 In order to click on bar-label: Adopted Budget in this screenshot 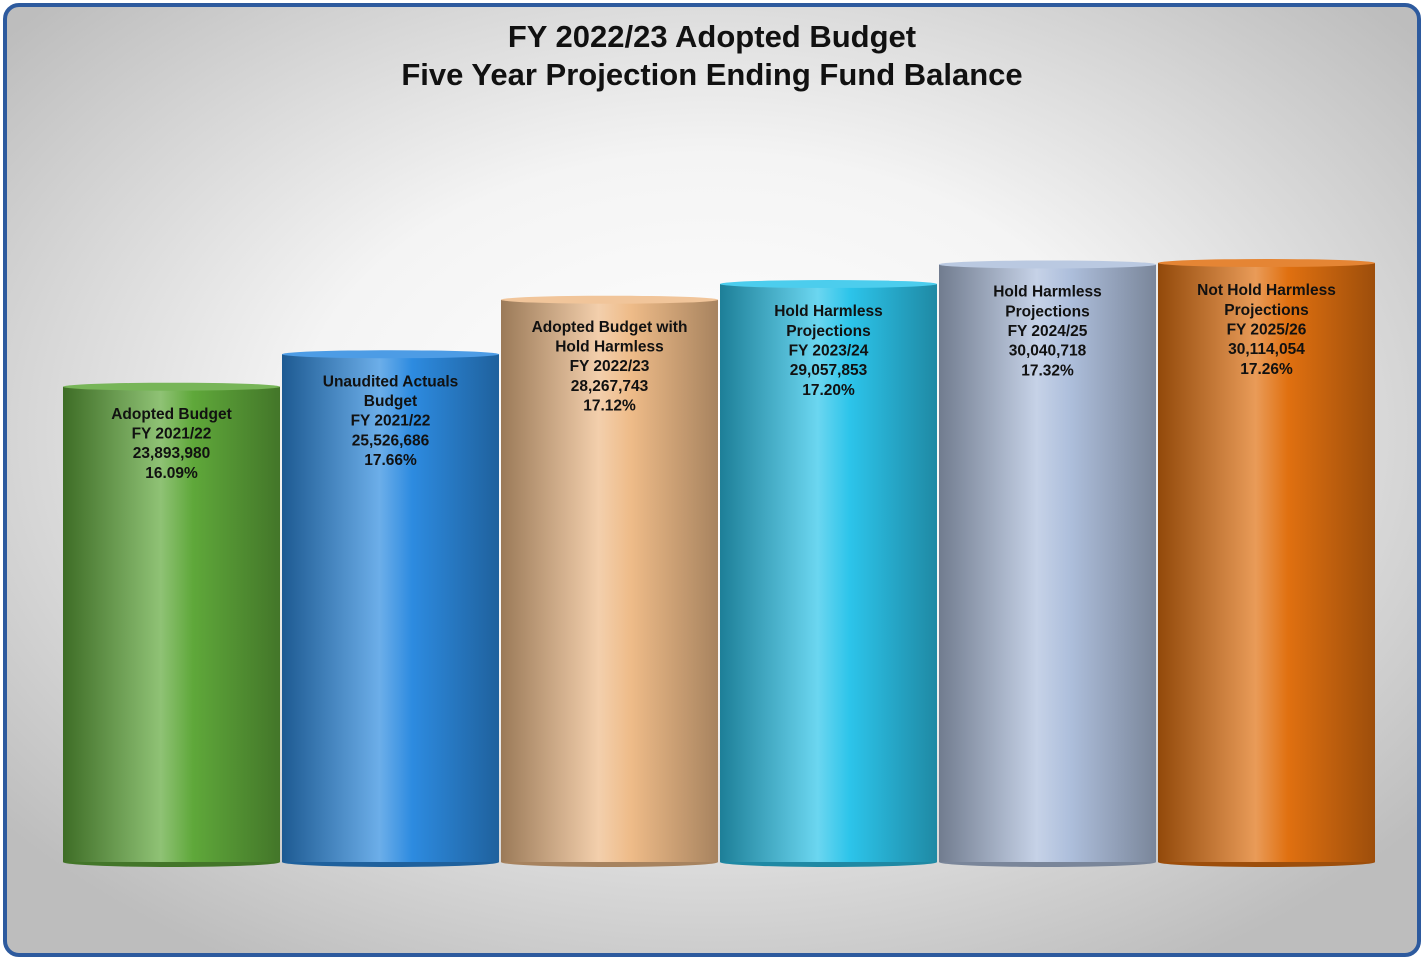, I will do `click(171, 414)`.